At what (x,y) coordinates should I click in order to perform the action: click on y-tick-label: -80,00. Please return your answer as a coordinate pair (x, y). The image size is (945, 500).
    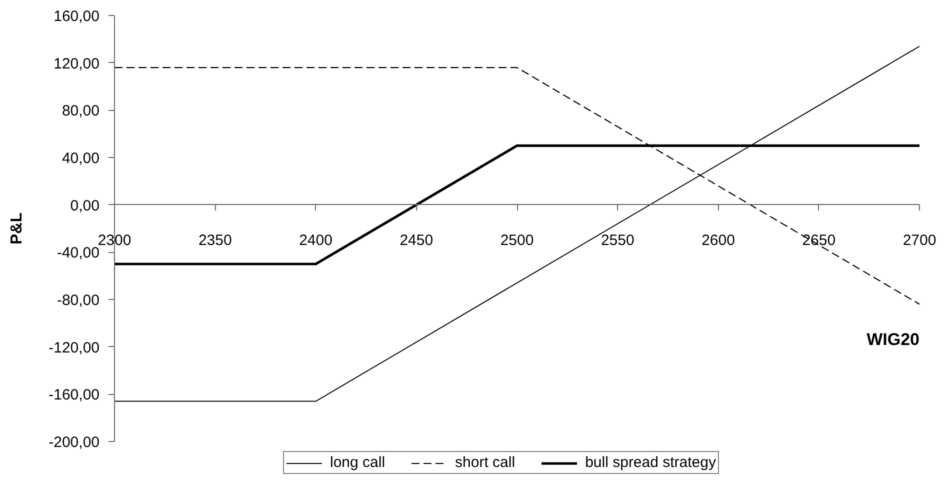
    Looking at the image, I should click on (78, 300).